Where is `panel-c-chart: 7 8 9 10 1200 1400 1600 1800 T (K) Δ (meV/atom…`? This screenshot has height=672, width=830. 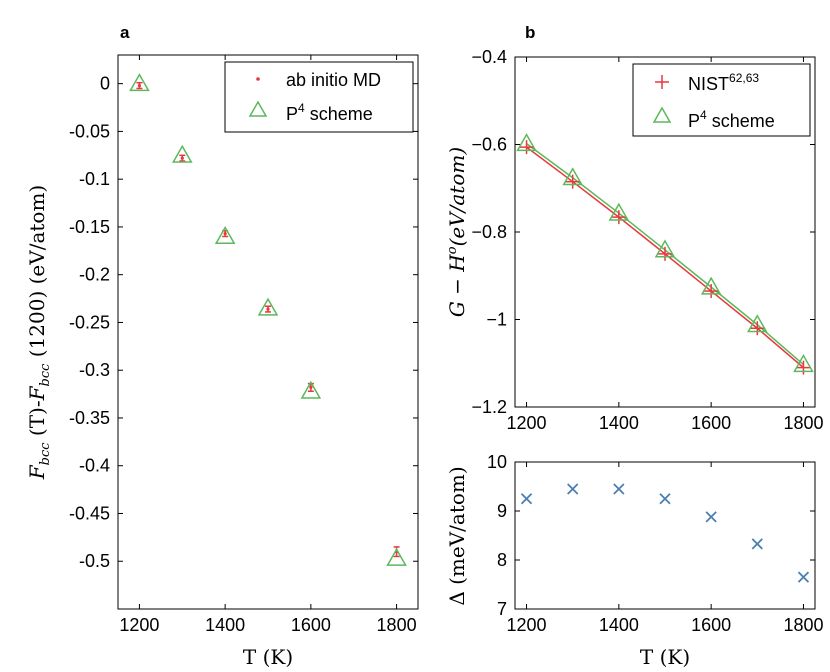 panel-c-chart: 7 8 9 10 1200 1400 1600 1800 T (K) Δ (meV/atom… is located at coordinates (634, 560).